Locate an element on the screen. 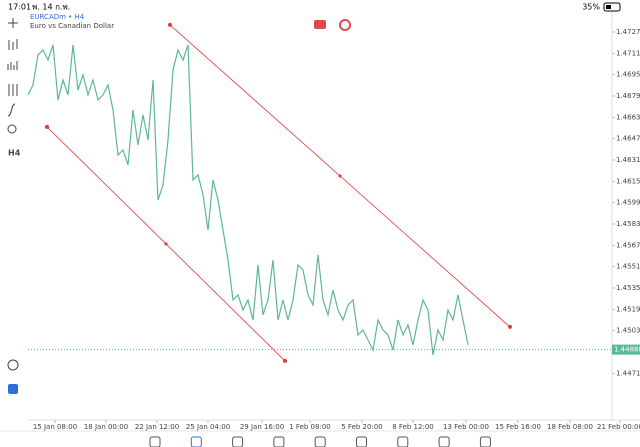 The image size is (640, 447). y-tick-label: 1.46950 is located at coordinates (628, 75).